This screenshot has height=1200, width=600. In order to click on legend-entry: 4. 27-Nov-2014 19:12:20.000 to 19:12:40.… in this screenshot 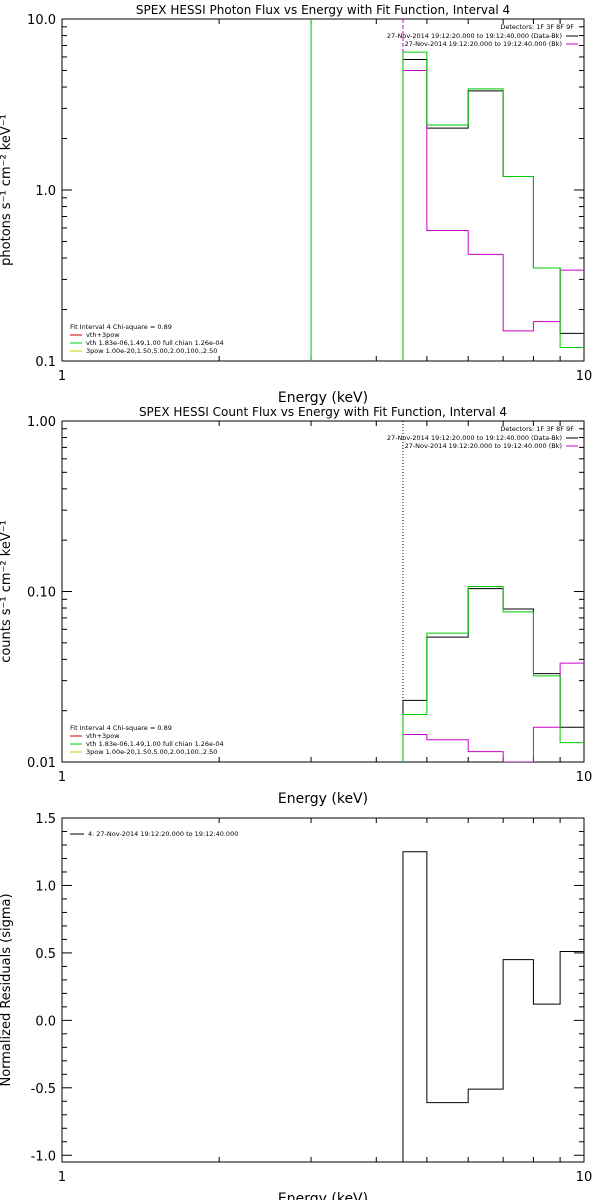, I will do `click(163, 834)`.